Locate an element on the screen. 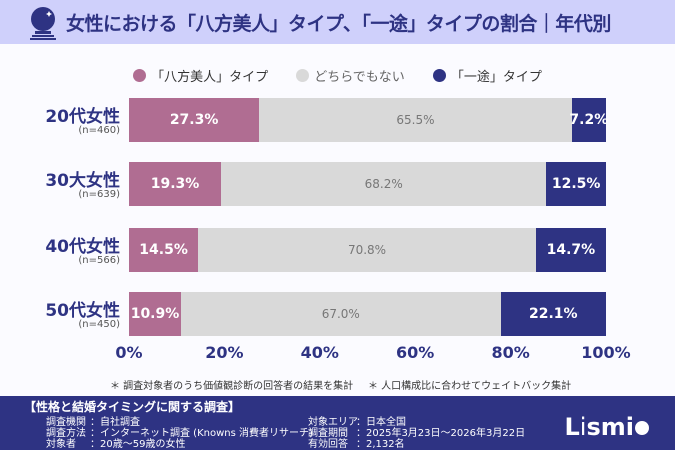 The image size is (675, 450). note: ＊ 人口構成比に合わせてウェイトバック集計 is located at coordinates (470, 386).